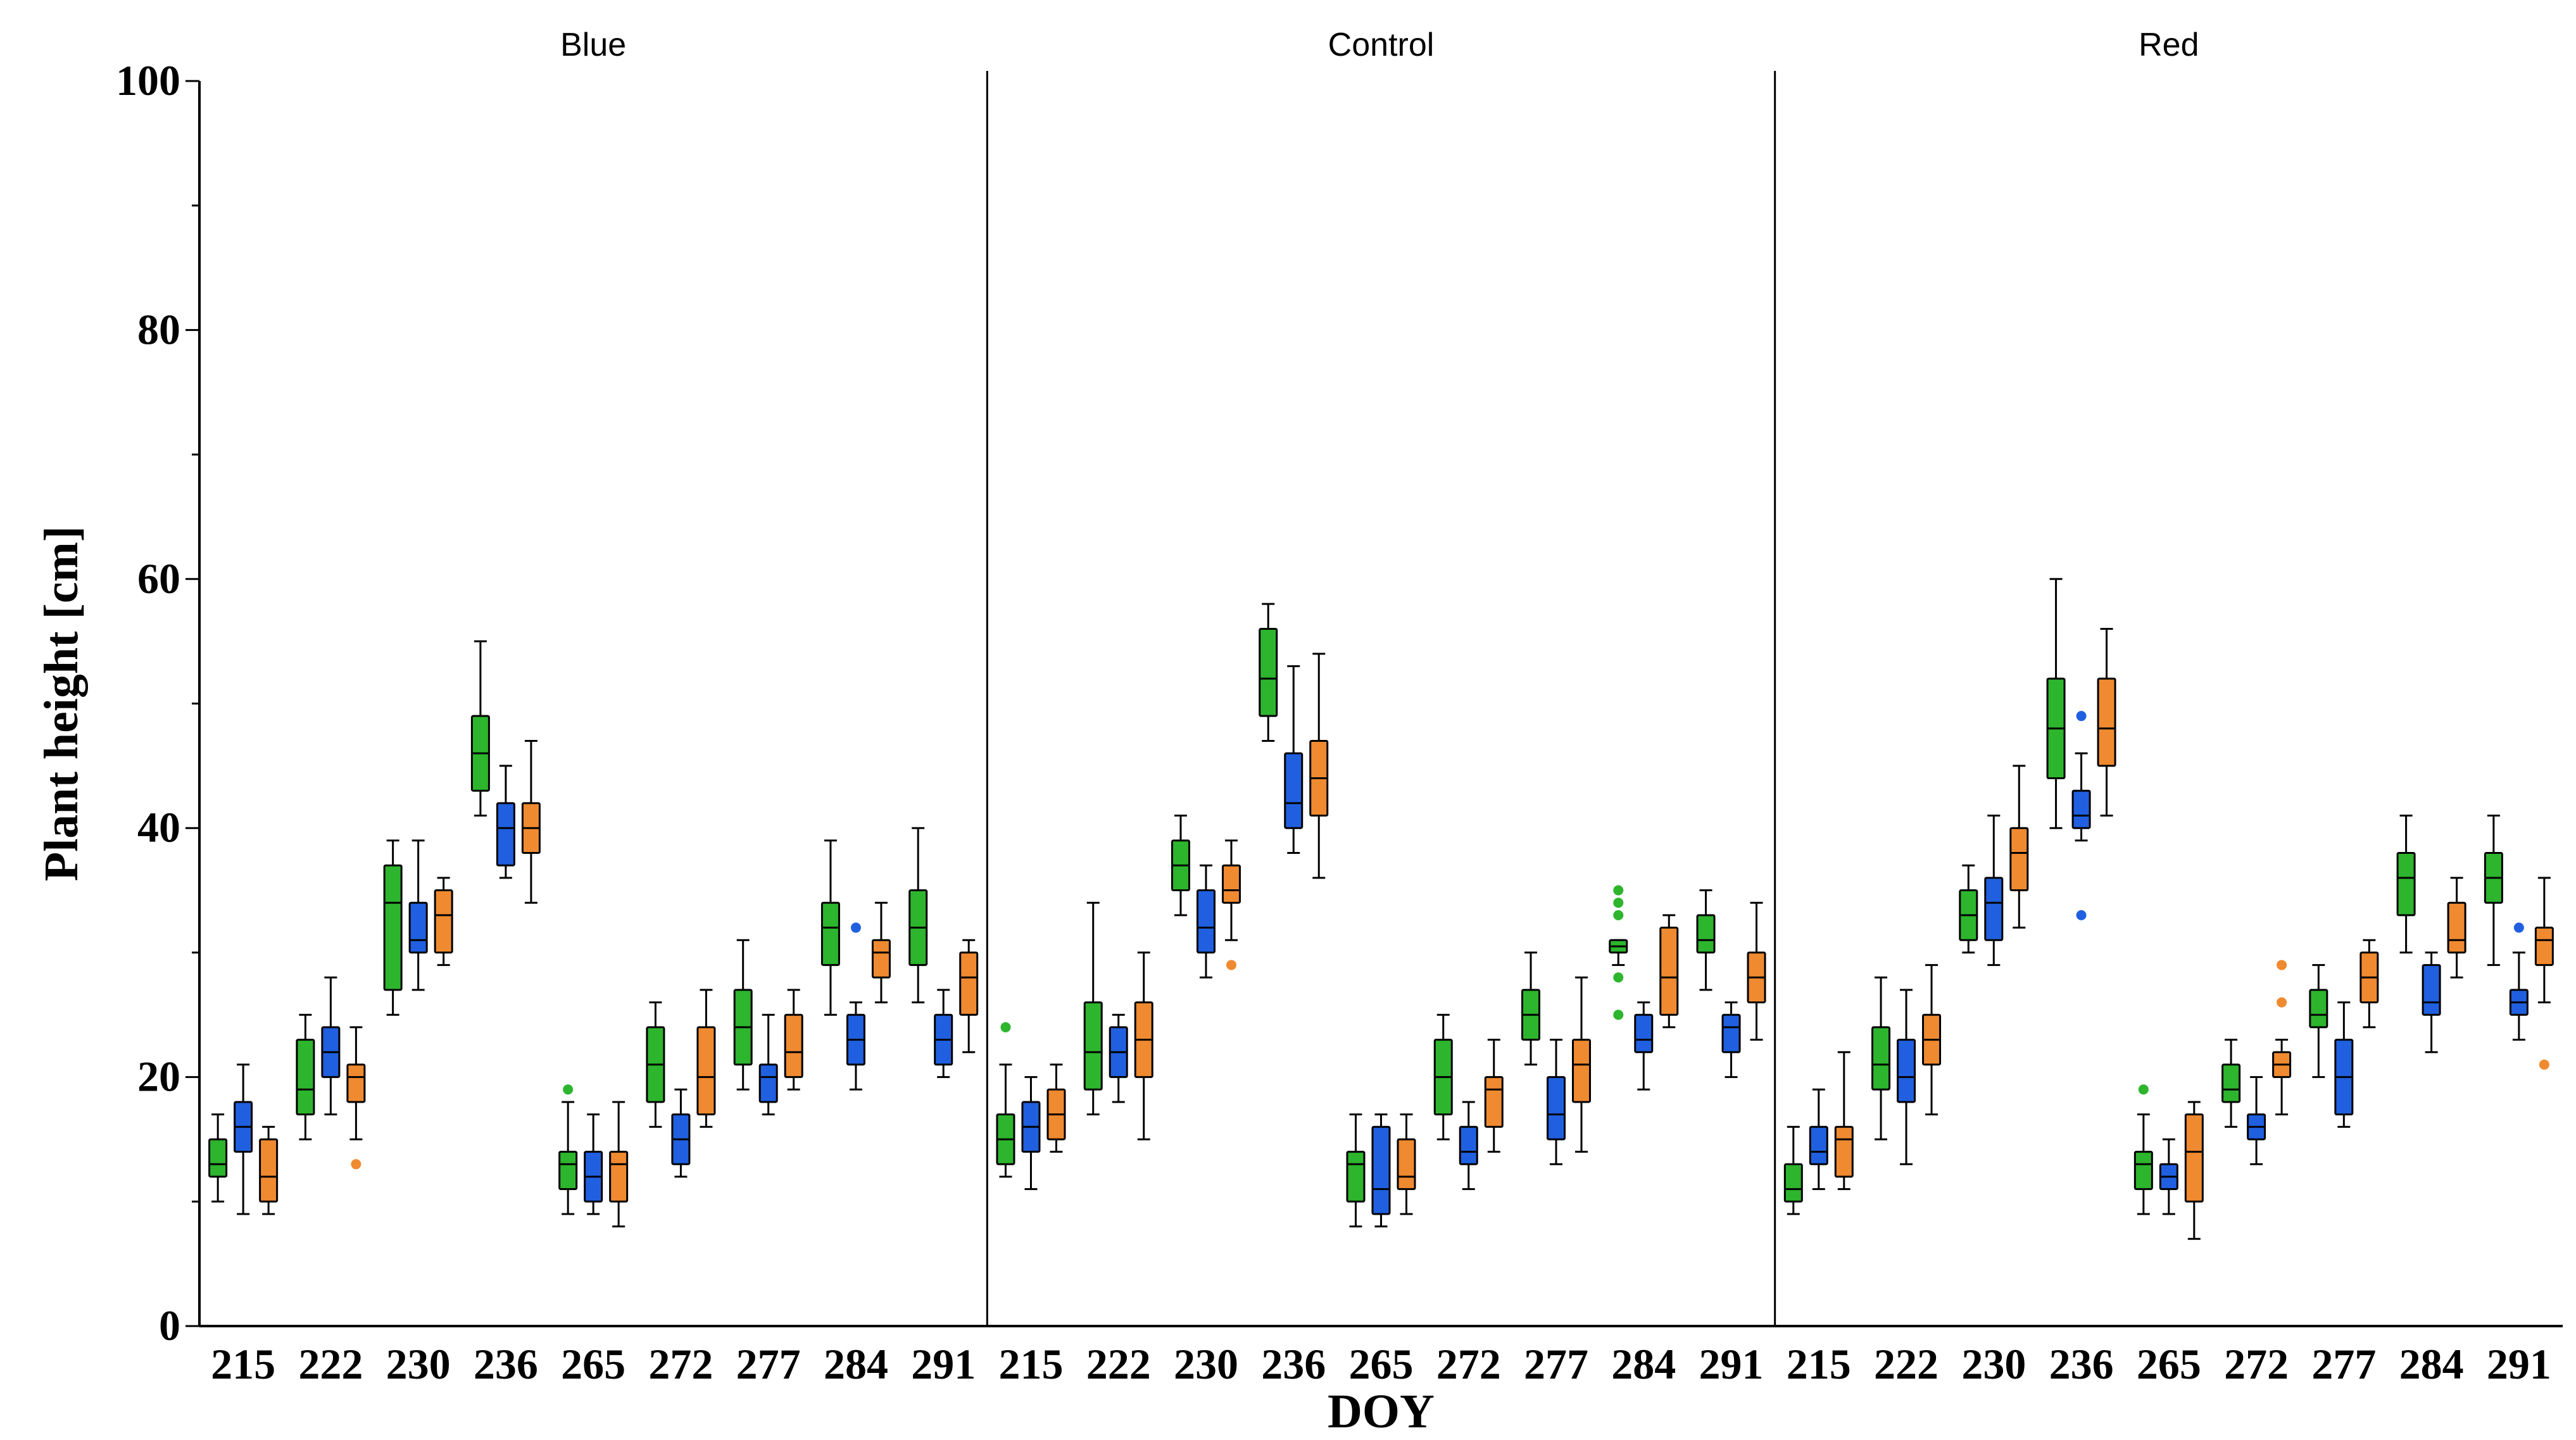 The height and width of the screenshot is (1440, 2576). What do you see at coordinates (61, 703) in the screenshot?
I see `y-axis-title: Plant height [cm]` at bounding box center [61, 703].